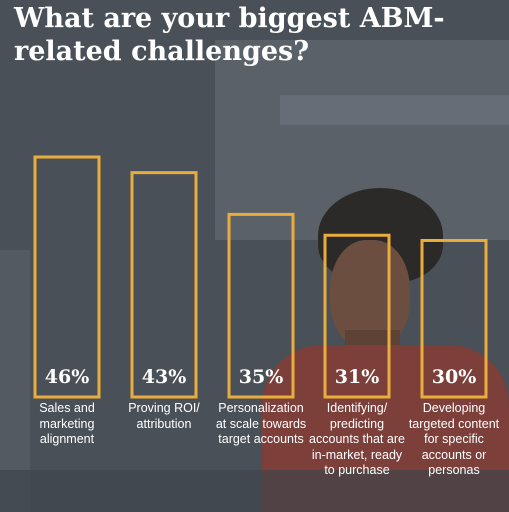  Describe the element at coordinates (254, 491) in the screenshot. I see `desk-shape` at that location.